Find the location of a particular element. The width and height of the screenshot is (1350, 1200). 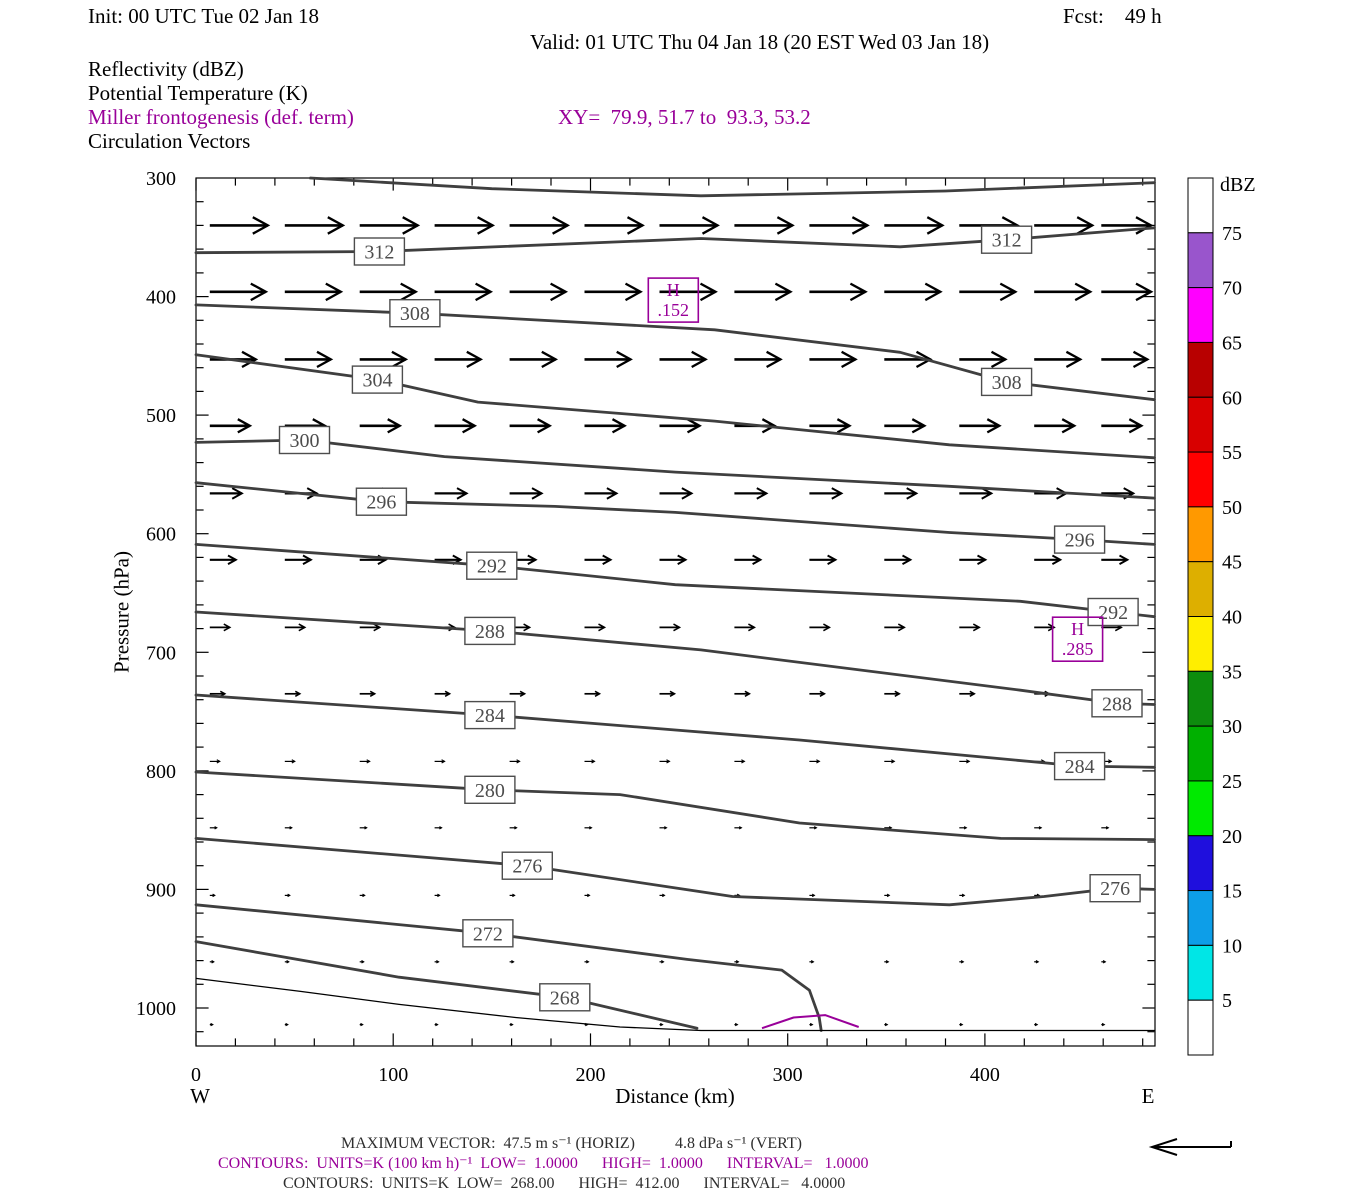

x-tick-label: 200 is located at coordinates (590, 1075).